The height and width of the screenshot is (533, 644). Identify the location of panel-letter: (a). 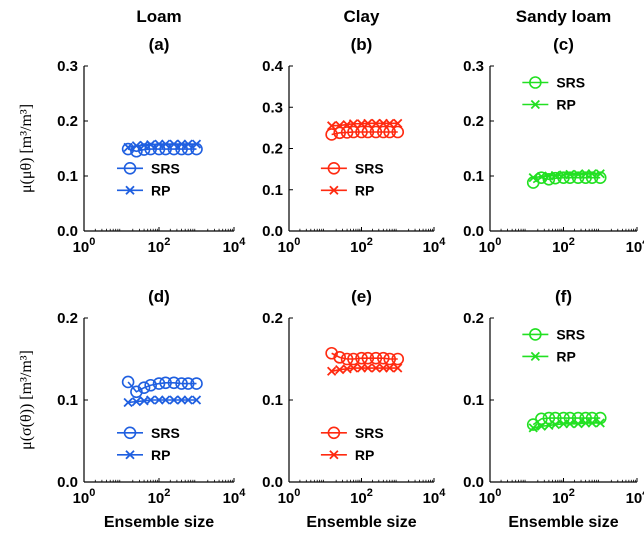
(159, 44).